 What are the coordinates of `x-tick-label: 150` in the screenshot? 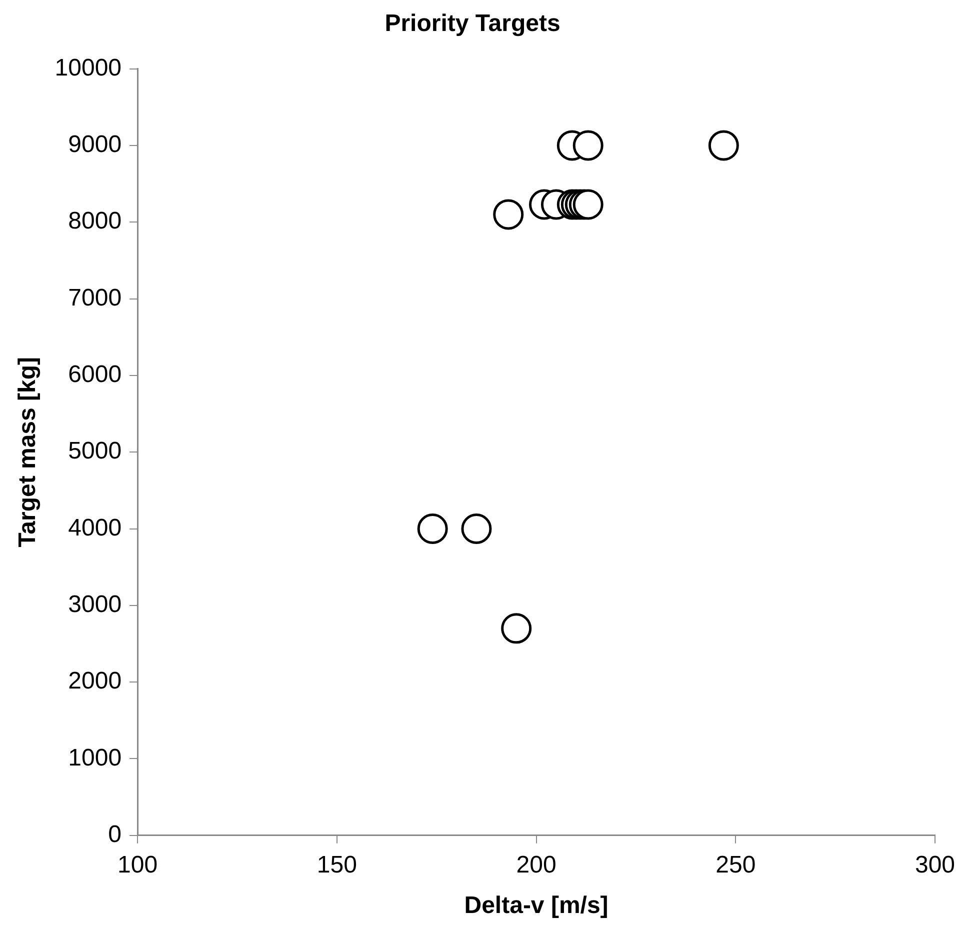 It's located at (336, 864).